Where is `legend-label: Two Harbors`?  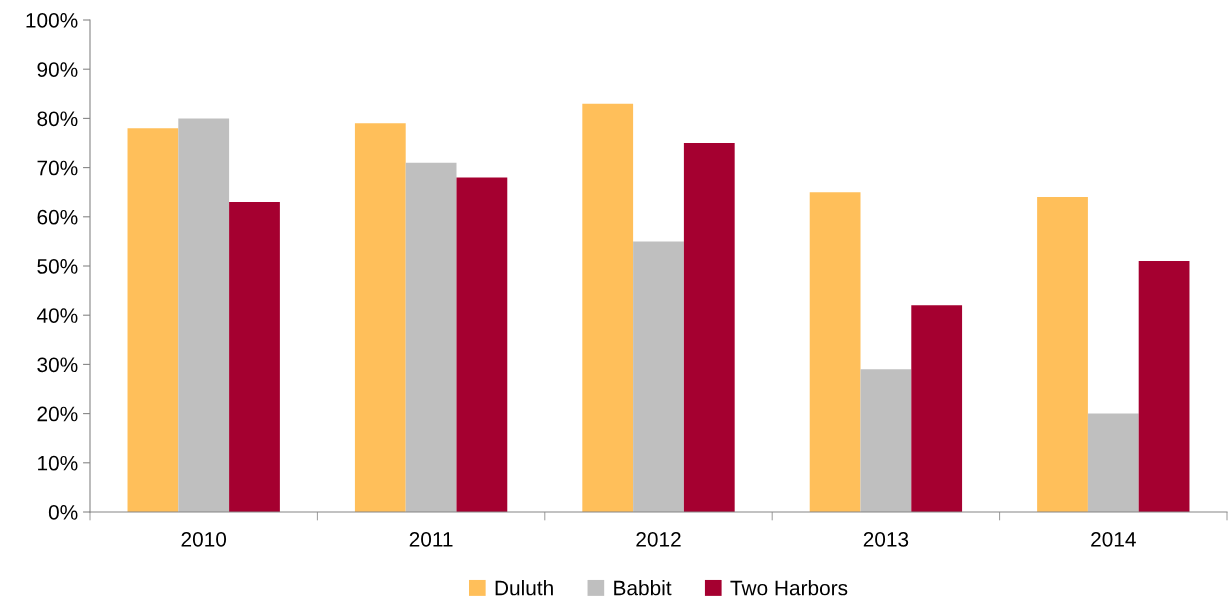
legend-label: Two Harbors is located at coordinates (789, 588).